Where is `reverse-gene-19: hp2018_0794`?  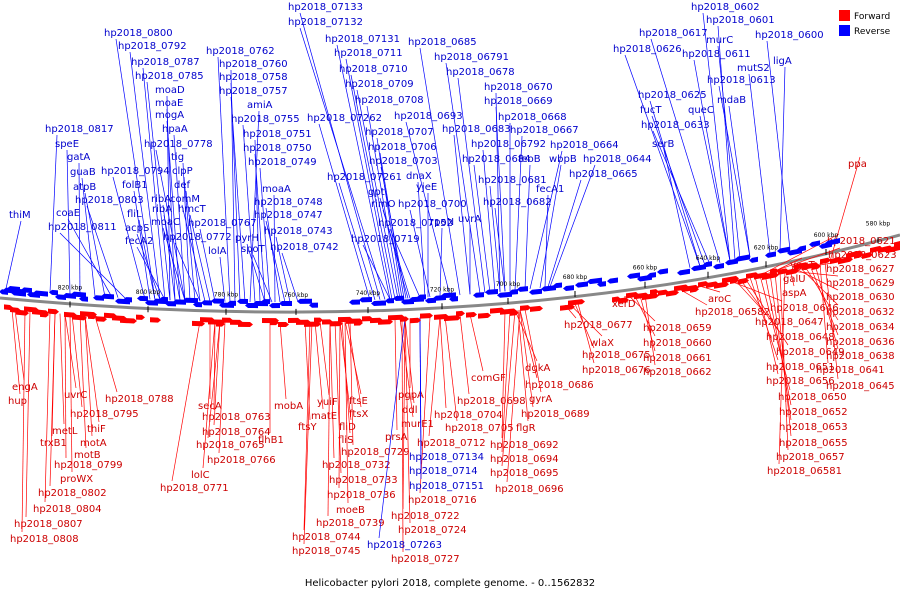
reverse-gene-19: hp2018_0794 is located at coordinates (135, 233).